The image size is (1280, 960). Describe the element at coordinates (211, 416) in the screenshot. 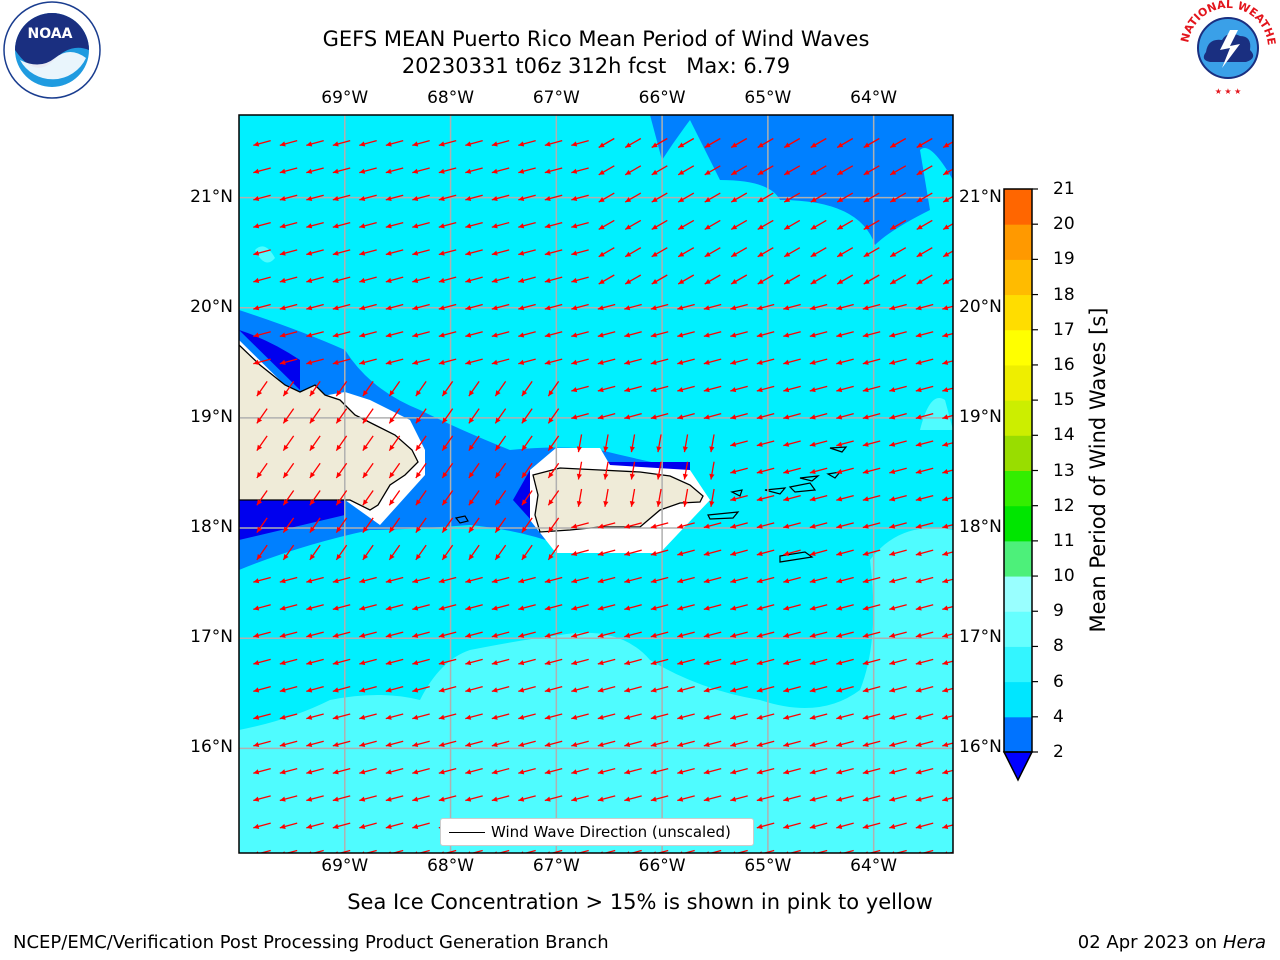

I see `lat-label: 19°N` at that location.